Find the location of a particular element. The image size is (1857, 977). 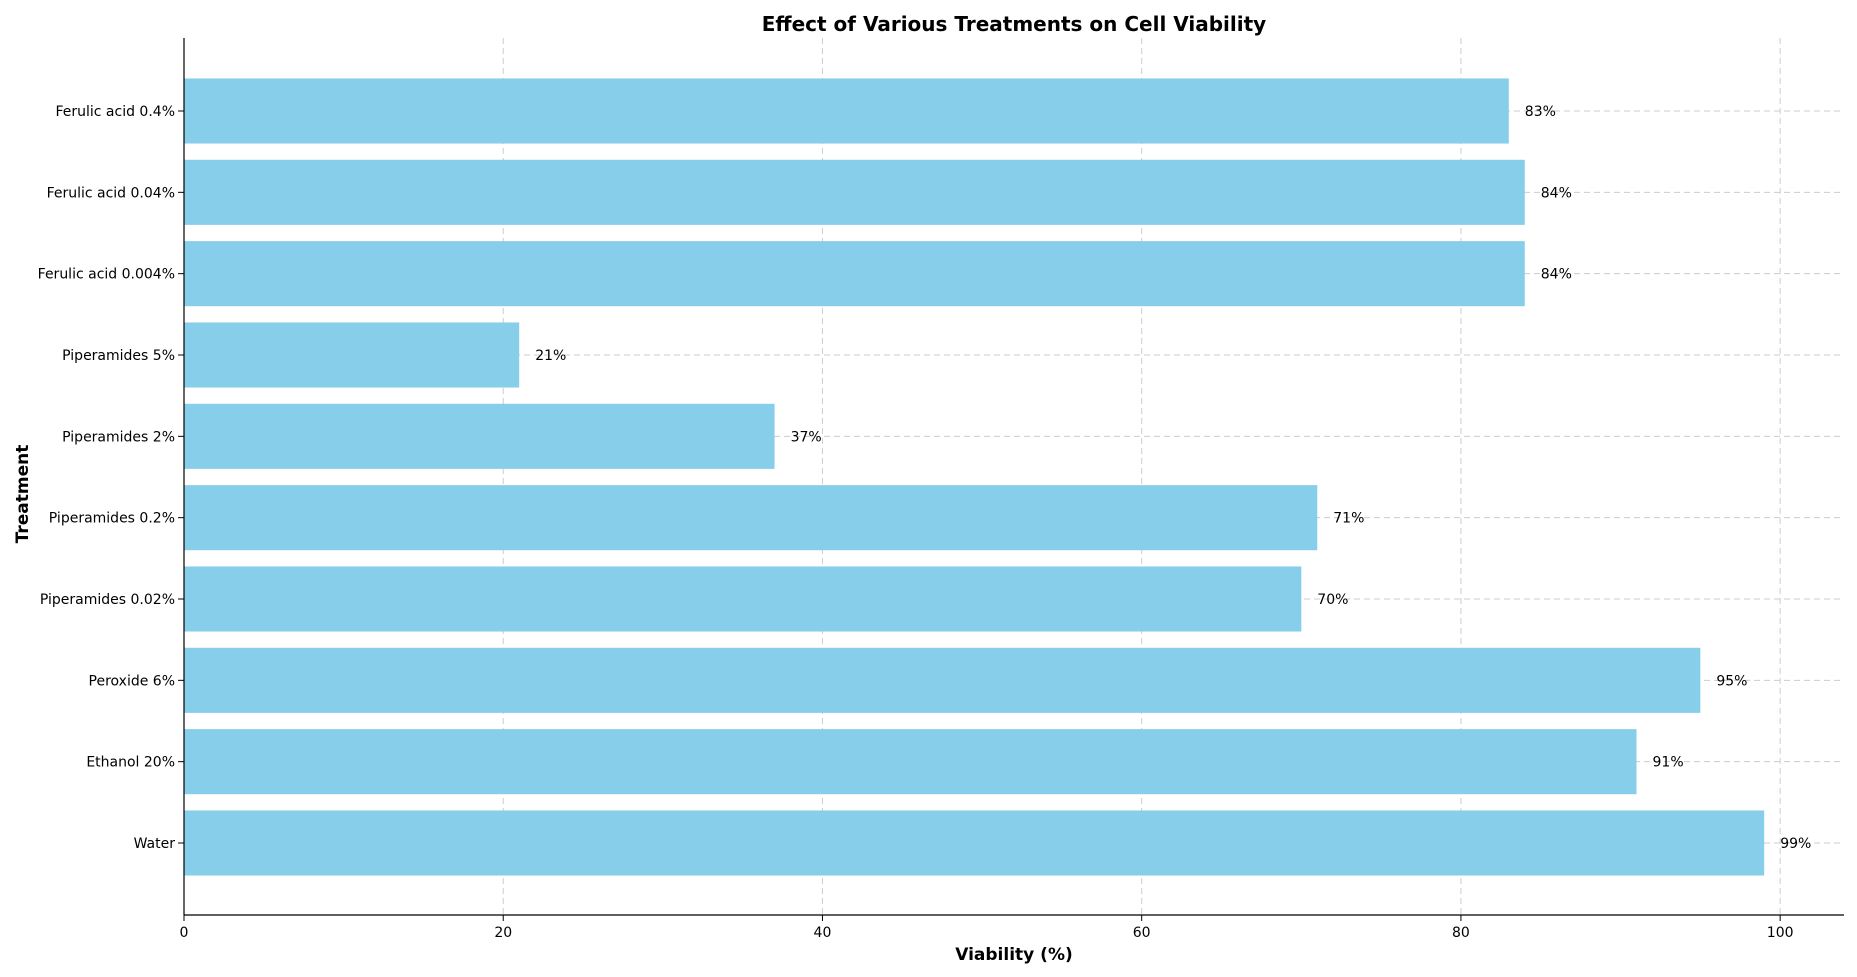

x-tick-label: 80 is located at coordinates (1461, 933).